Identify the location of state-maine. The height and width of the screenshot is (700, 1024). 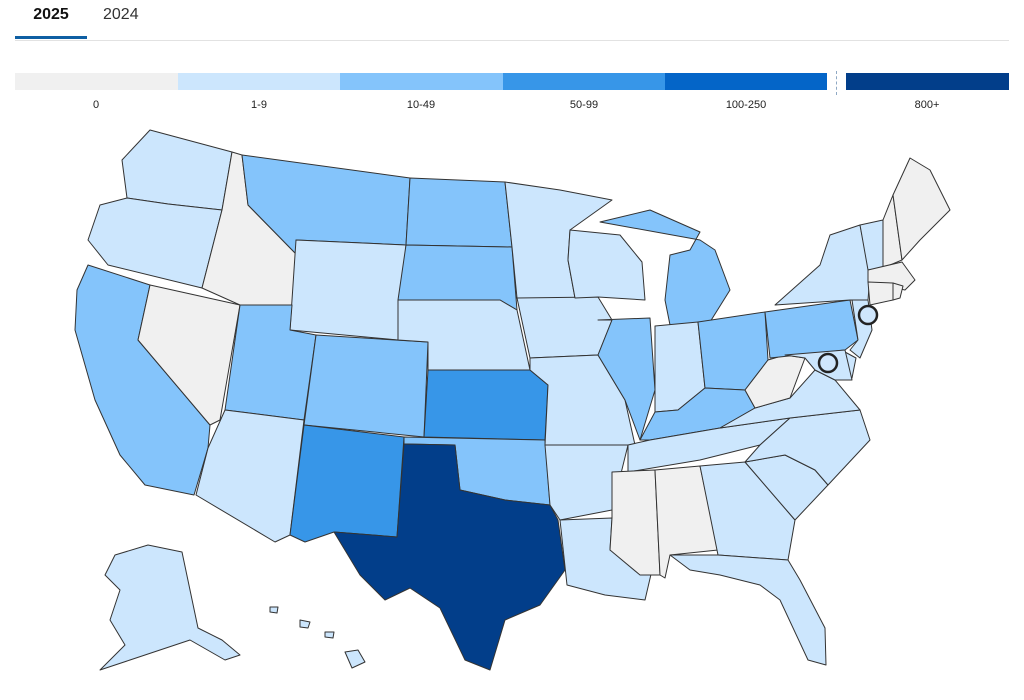
(921, 209).